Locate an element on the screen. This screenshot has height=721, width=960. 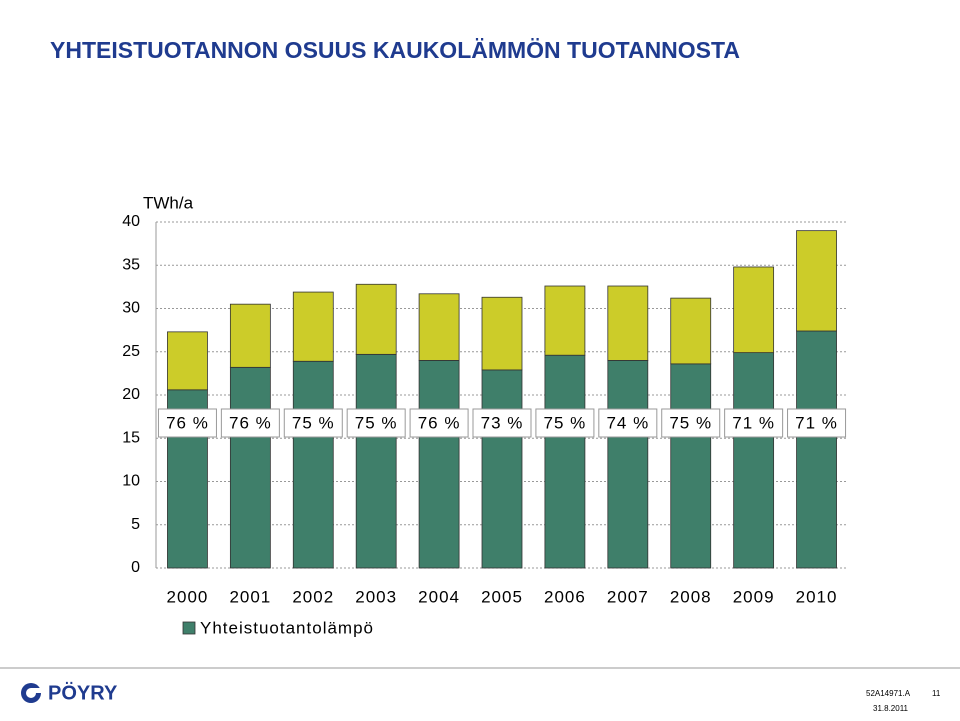
x-tick-label: 2009 is located at coordinates (754, 596).